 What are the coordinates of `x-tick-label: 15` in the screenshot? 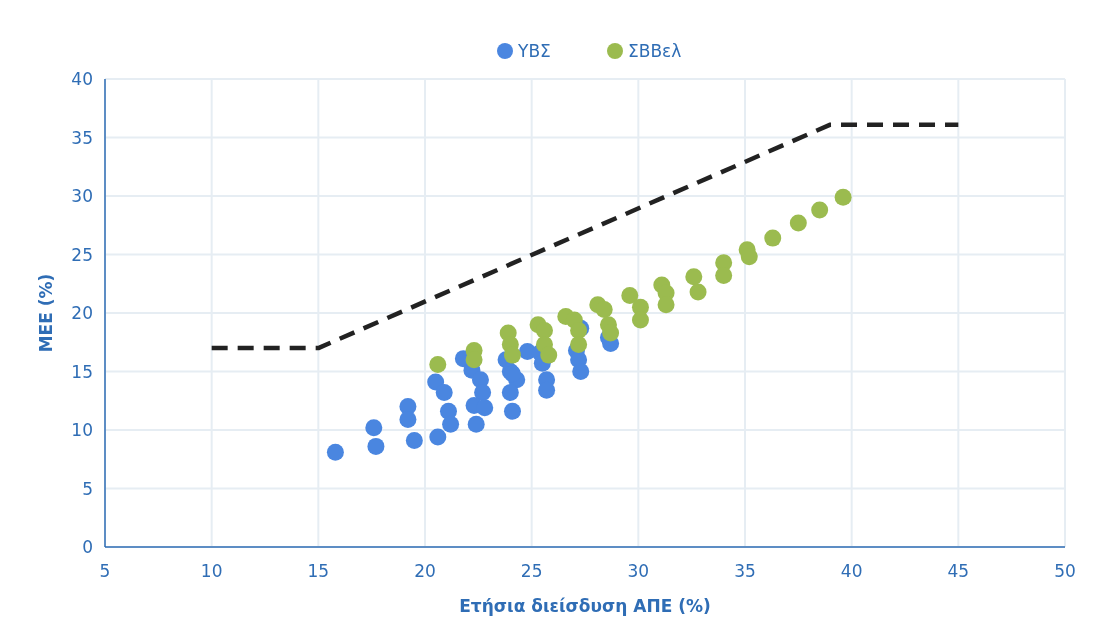 It's located at (318, 571).